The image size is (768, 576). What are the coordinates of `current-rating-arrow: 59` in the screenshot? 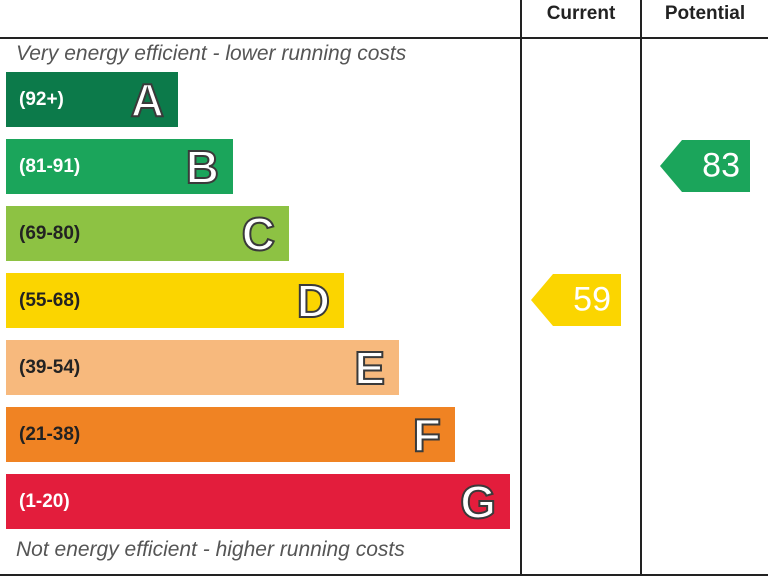 It's located at (576, 300).